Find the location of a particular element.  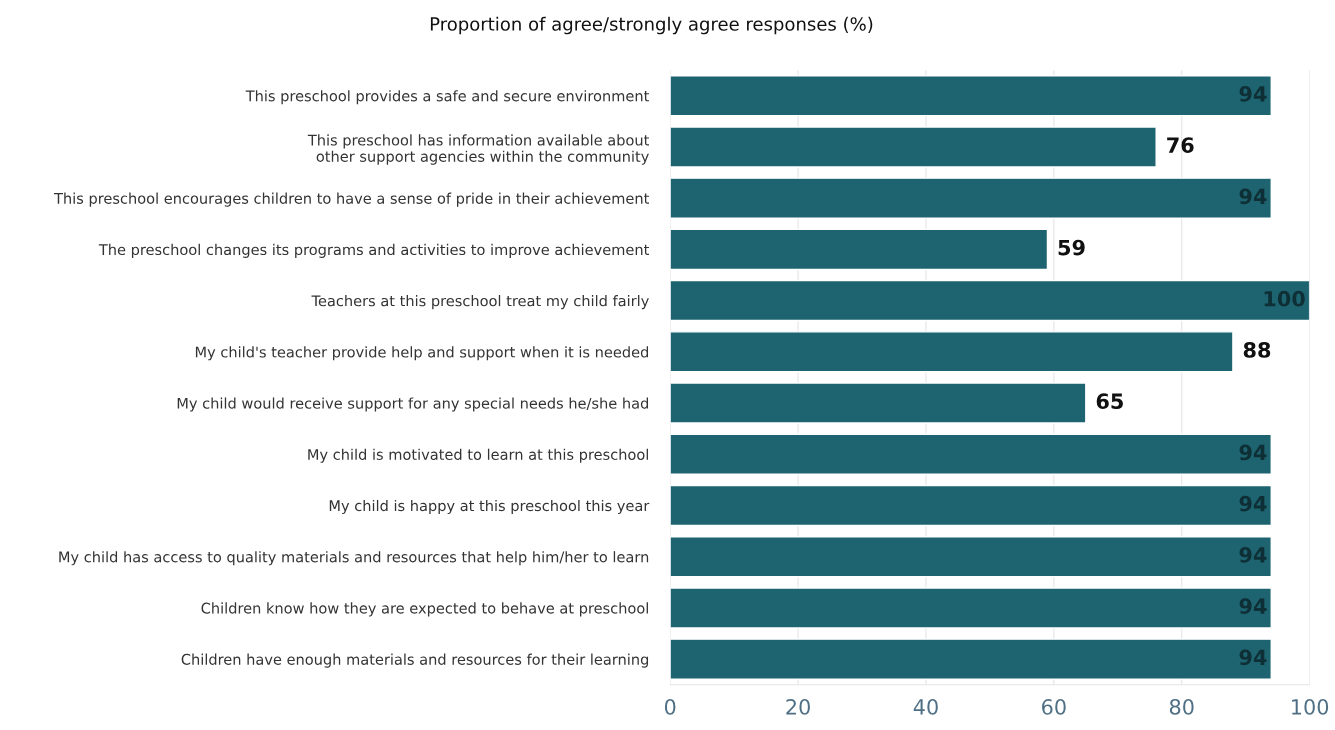

y-tick-label: This preschool encourages children to have a sense of pride in their achievement is located at coordinates (351, 199).